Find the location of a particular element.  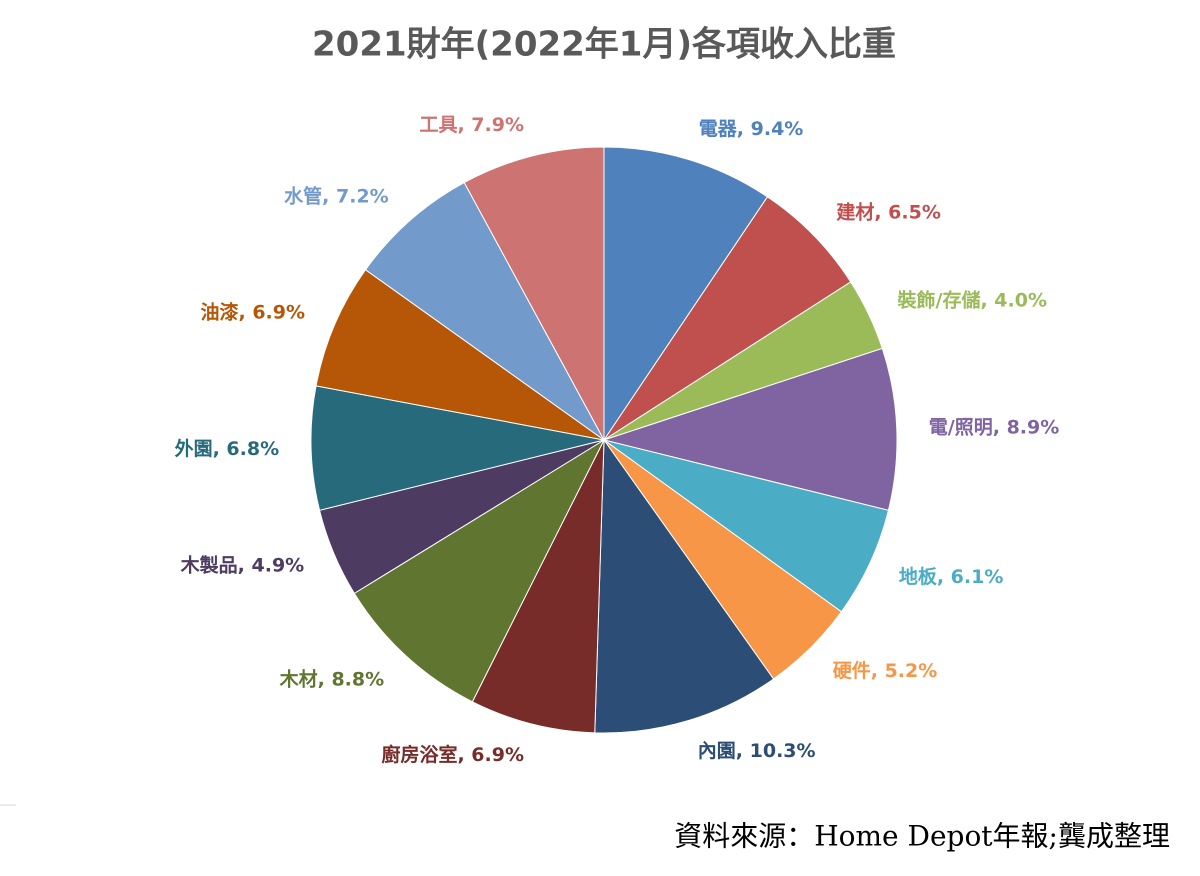

data-label: 外園, 6.8% is located at coordinates (227, 448).